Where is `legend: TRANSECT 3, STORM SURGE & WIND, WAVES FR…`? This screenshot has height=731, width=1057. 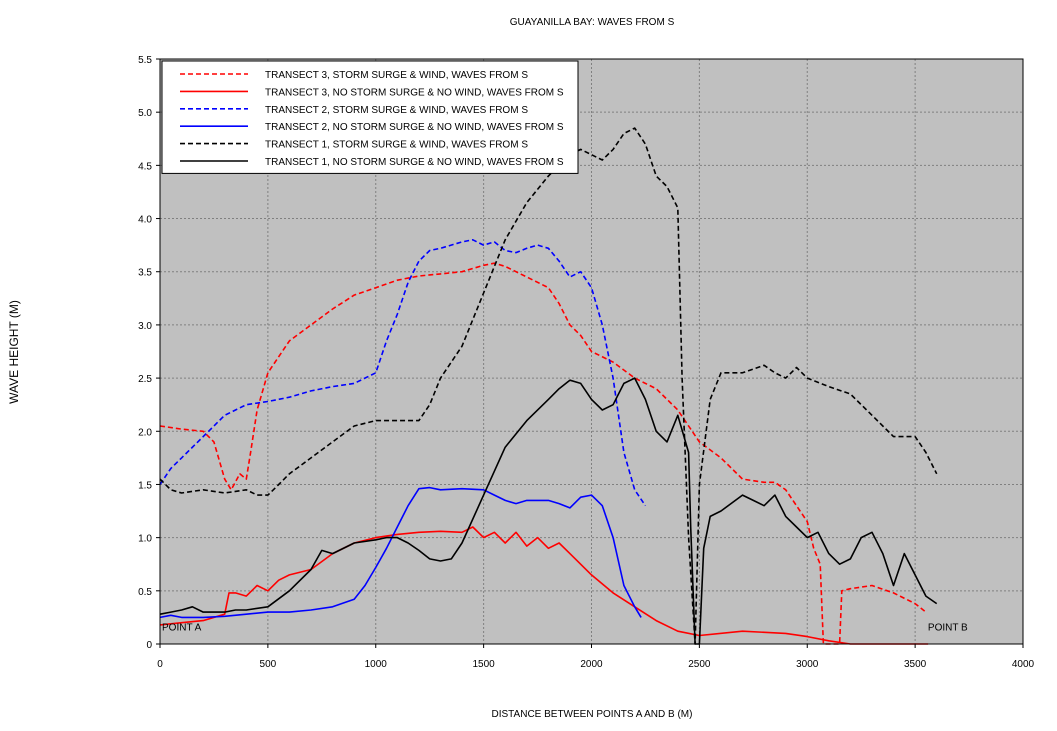
legend: TRANSECT 3, STORM SURGE & WIND, WAVES FR… is located at coordinates (370, 117).